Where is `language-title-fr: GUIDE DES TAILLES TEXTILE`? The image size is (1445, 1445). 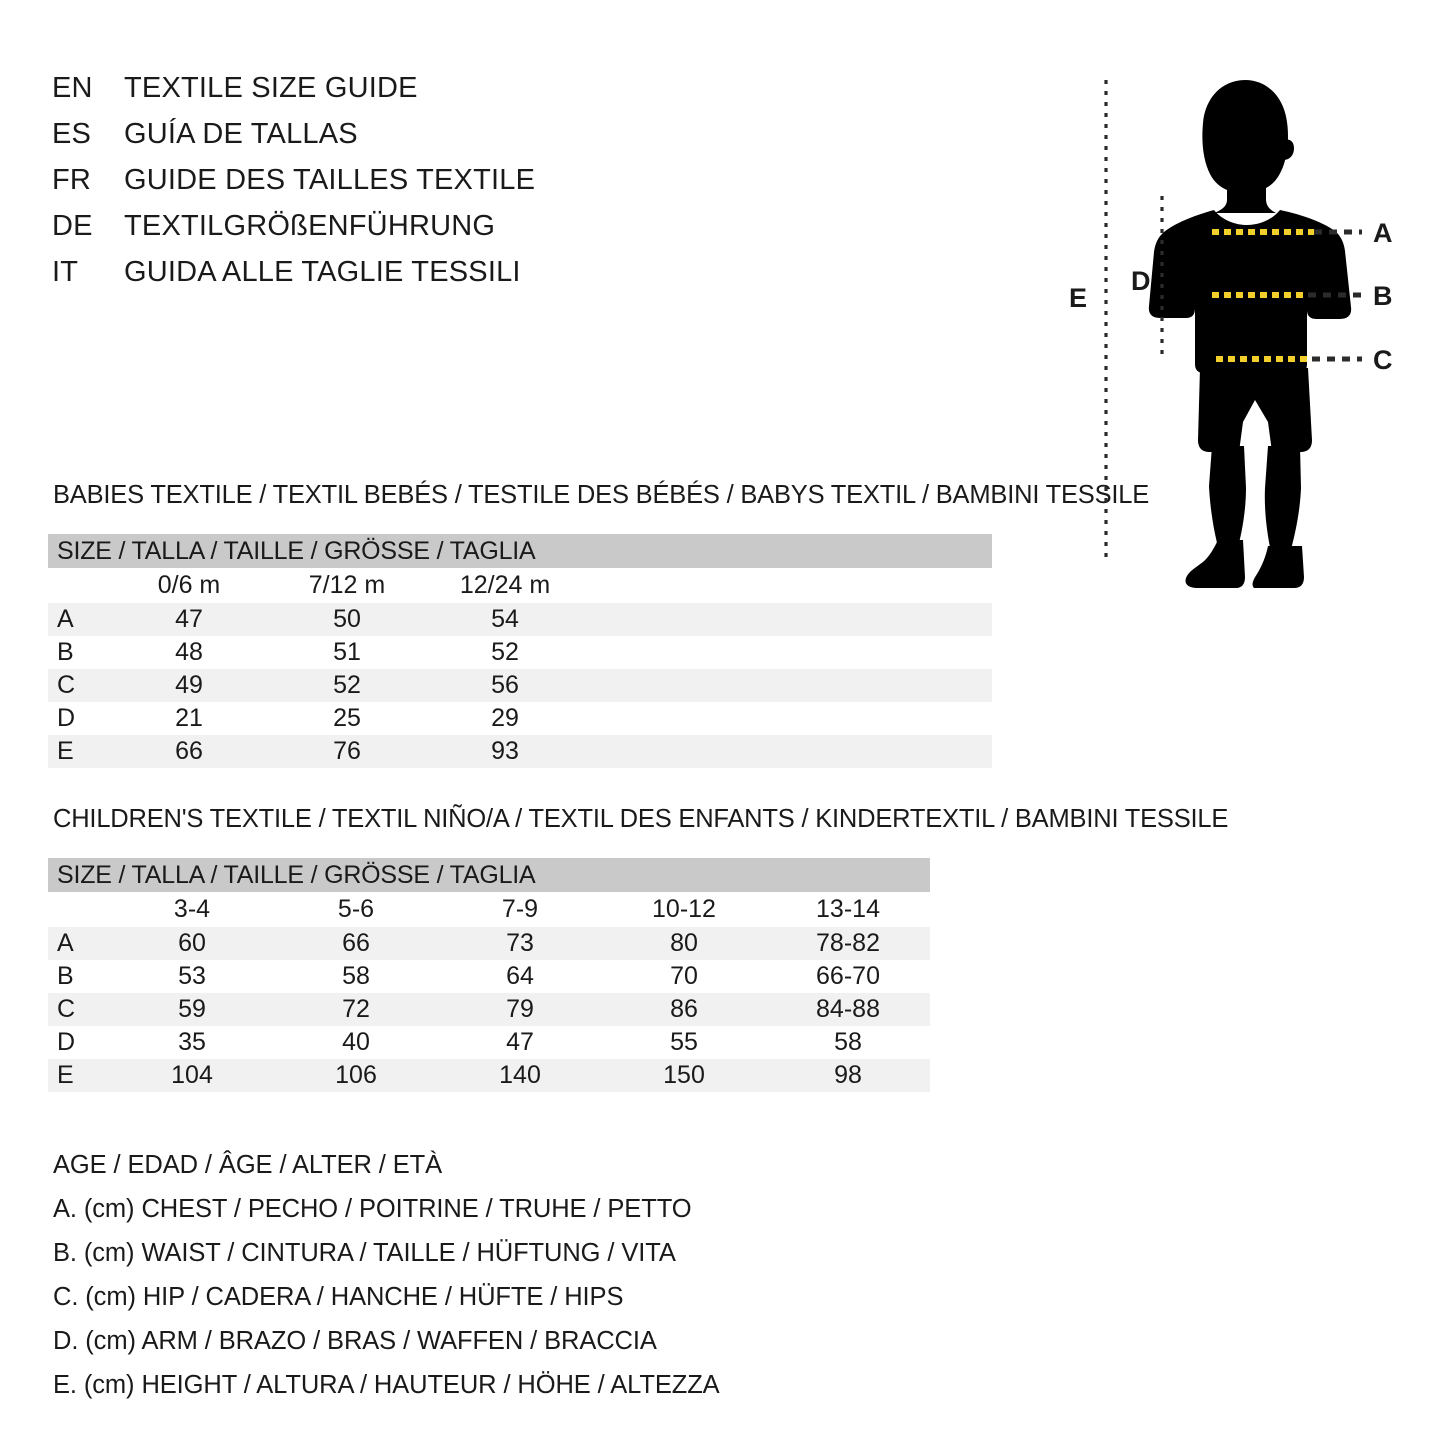
language-title-fr: GUIDE DES TAILLES TEXTILE is located at coordinates (330, 180).